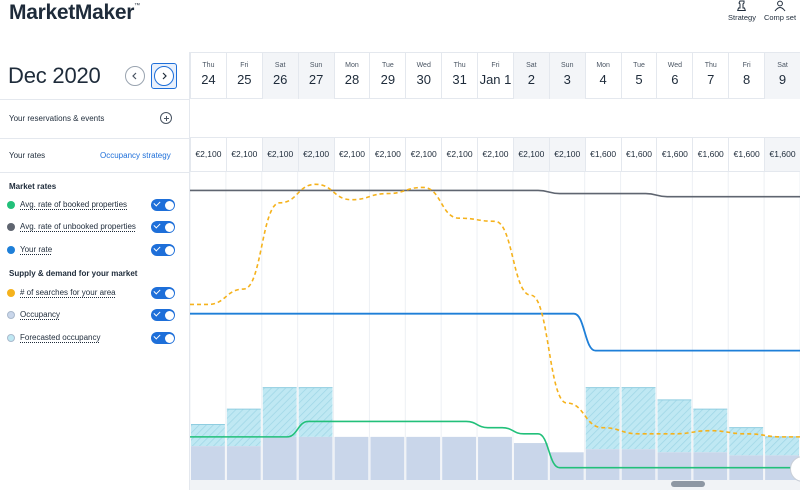  I want to click on date-column: Mon 28, so click(351, 76).